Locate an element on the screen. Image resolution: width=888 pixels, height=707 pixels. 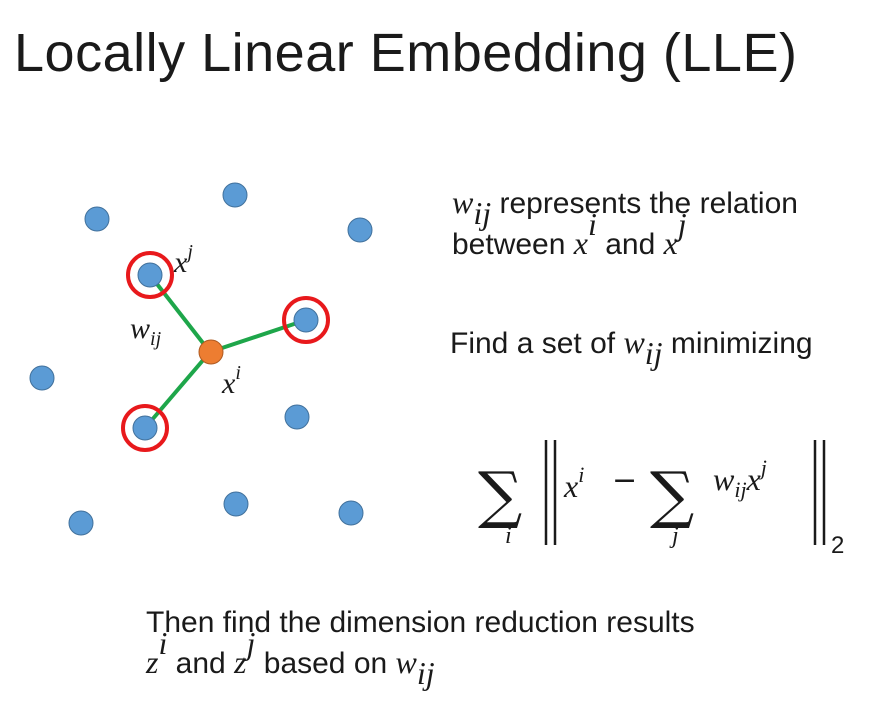
formula-wij-xj: wijxj is located at coordinates (740, 478).